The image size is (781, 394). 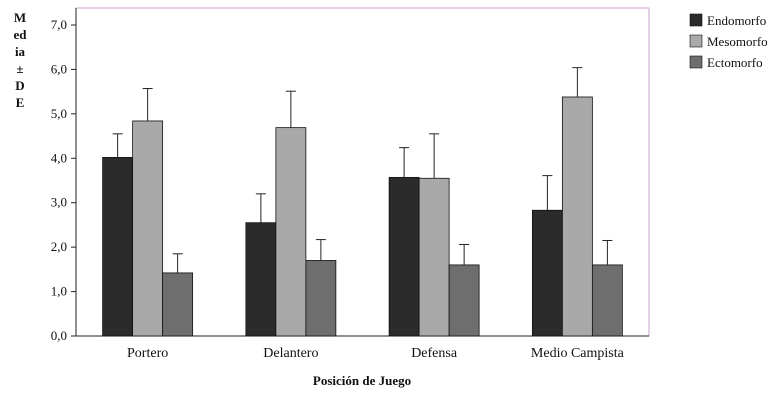 I want to click on y-axis-title: Med ia ± DE, so click(x=21, y=60).